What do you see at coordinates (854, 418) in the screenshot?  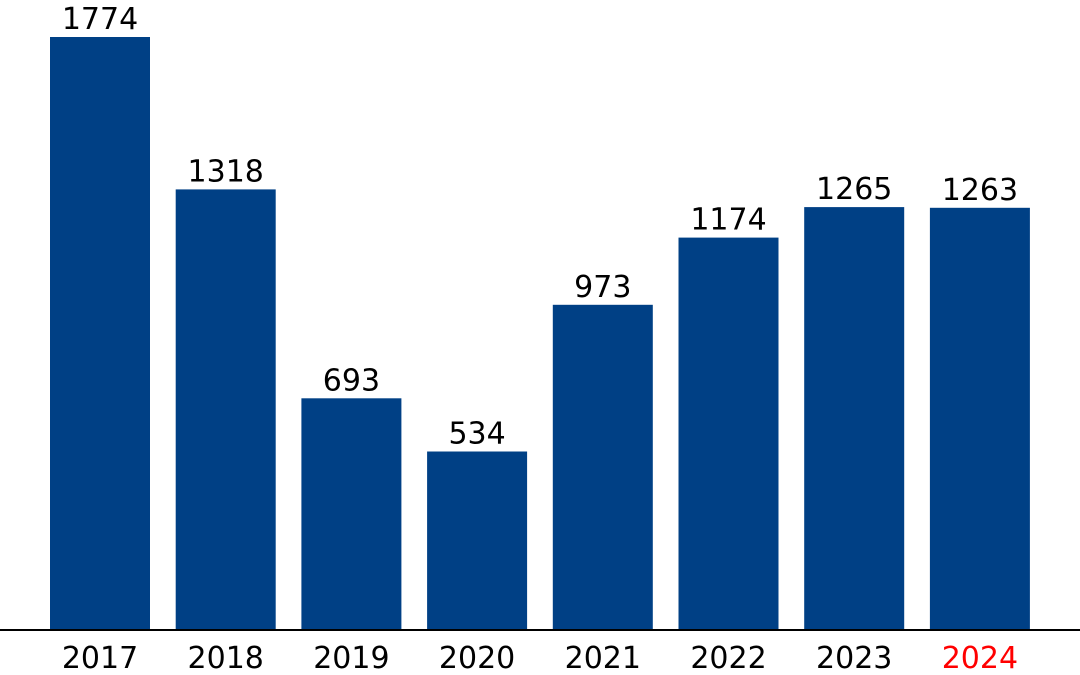 I see `bar-2023` at bounding box center [854, 418].